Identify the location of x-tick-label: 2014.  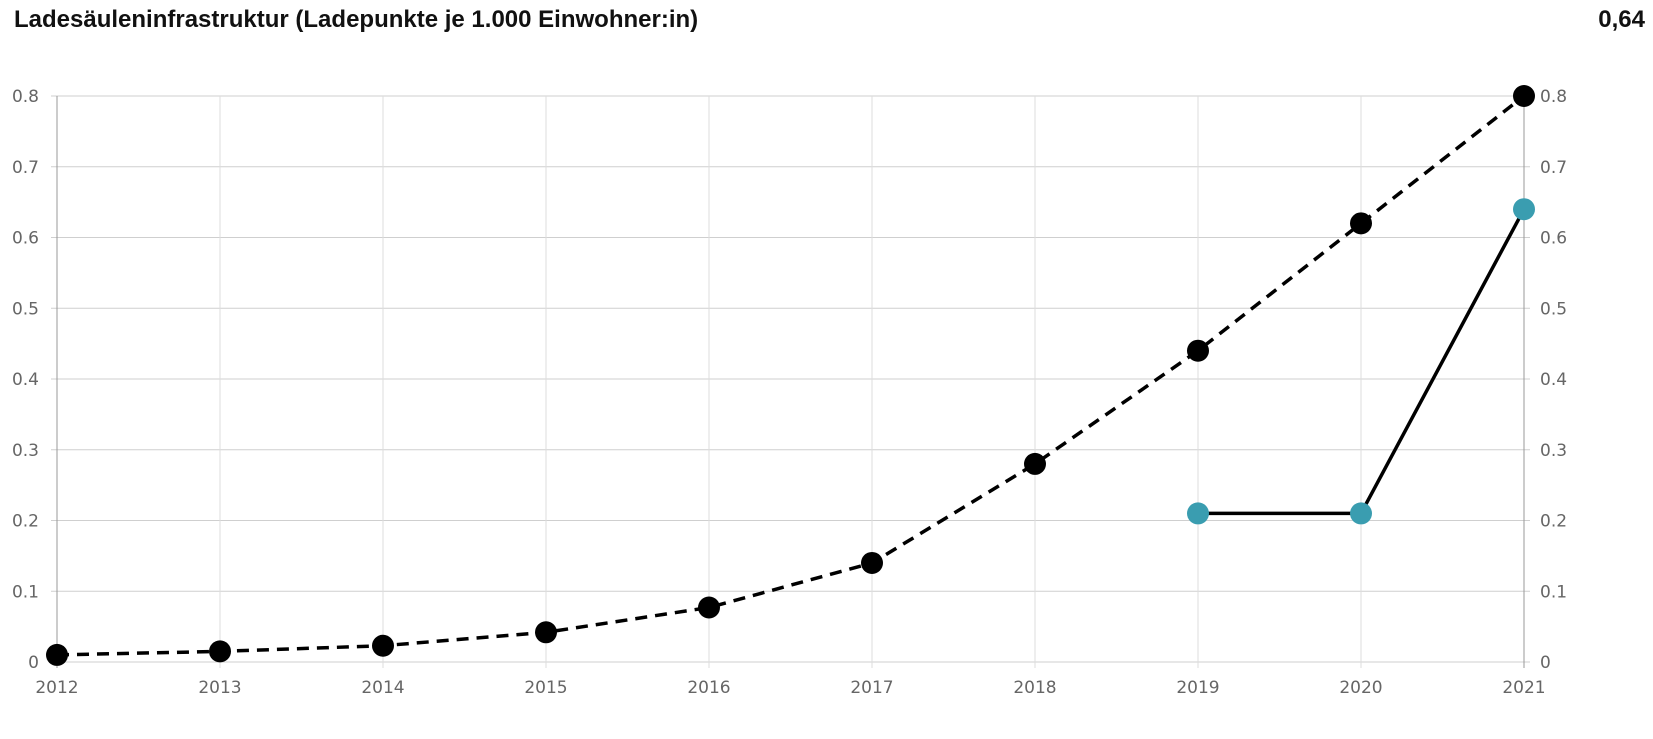
(382, 688).